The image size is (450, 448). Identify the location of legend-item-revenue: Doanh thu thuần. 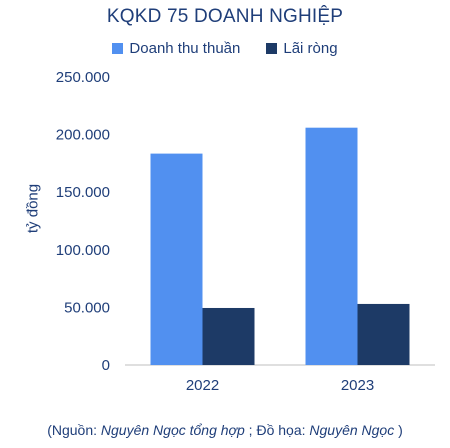
(176, 48).